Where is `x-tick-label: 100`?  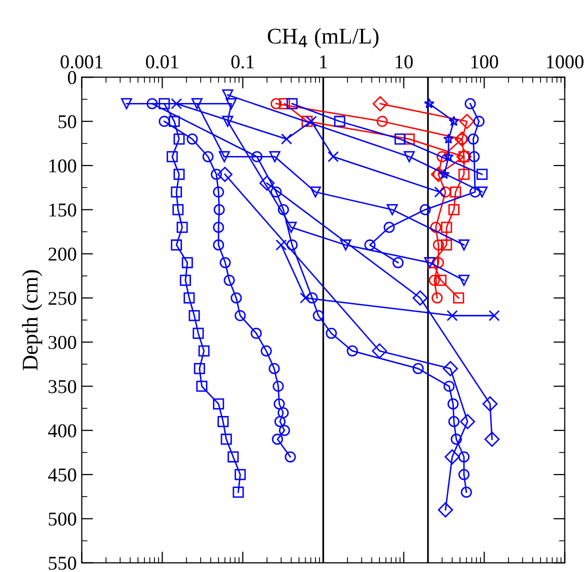
x-tick-label: 100 is located at coordinates (484, 61).